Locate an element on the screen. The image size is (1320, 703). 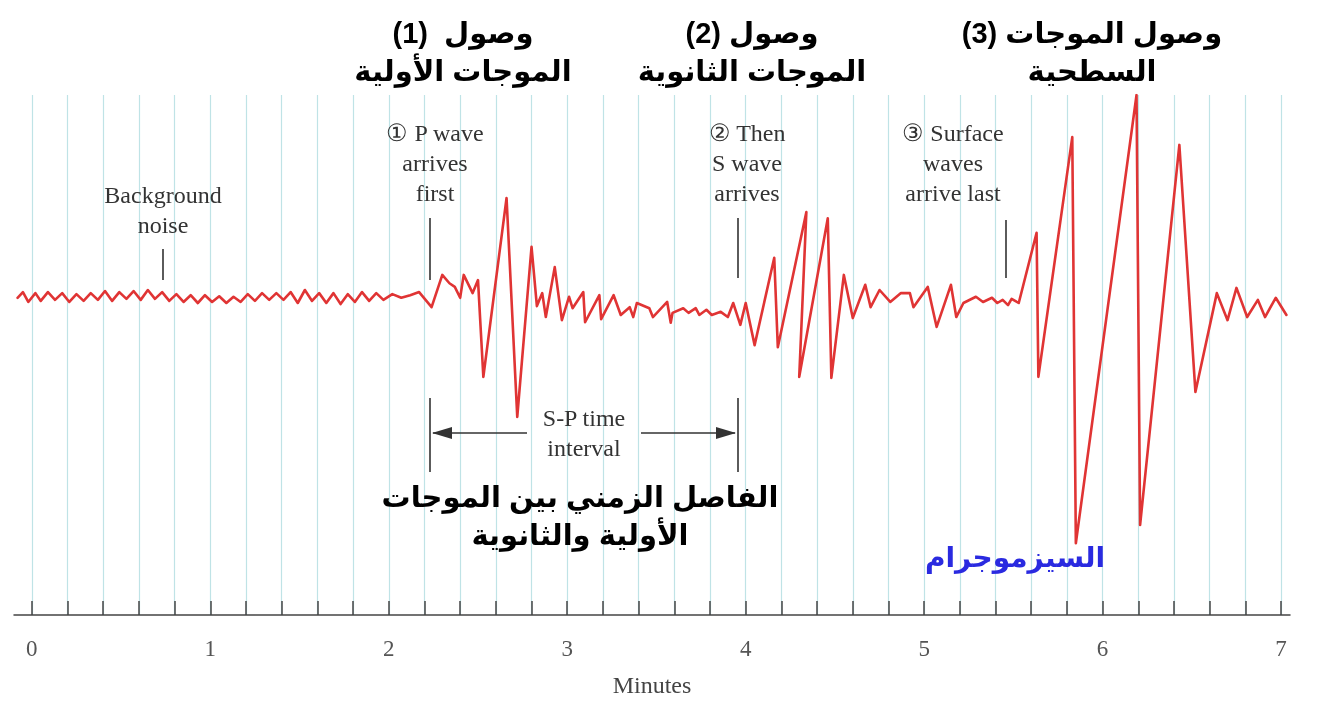
text: (3) وصول الموجات السطحية is located at coordinates (1092, 52).